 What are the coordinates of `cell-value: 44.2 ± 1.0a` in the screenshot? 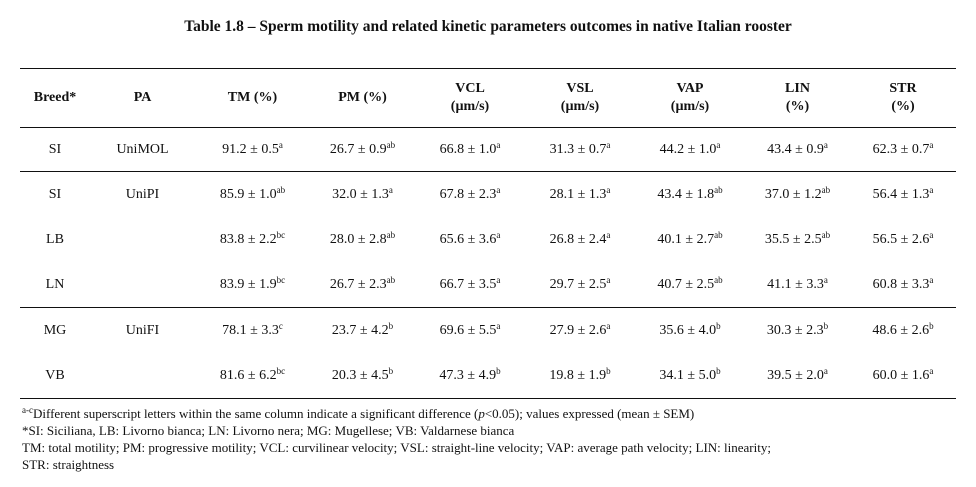 It's located at (690, 149).